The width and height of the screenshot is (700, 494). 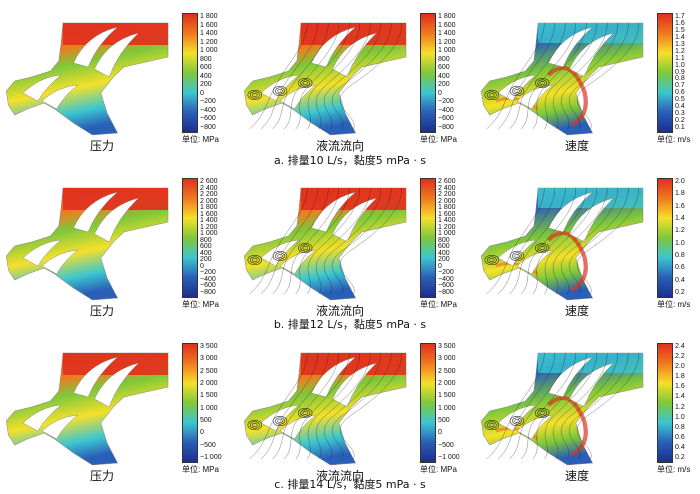 I want to click on colorbar-tick-label: 1.0, so click(x=680, y=243).